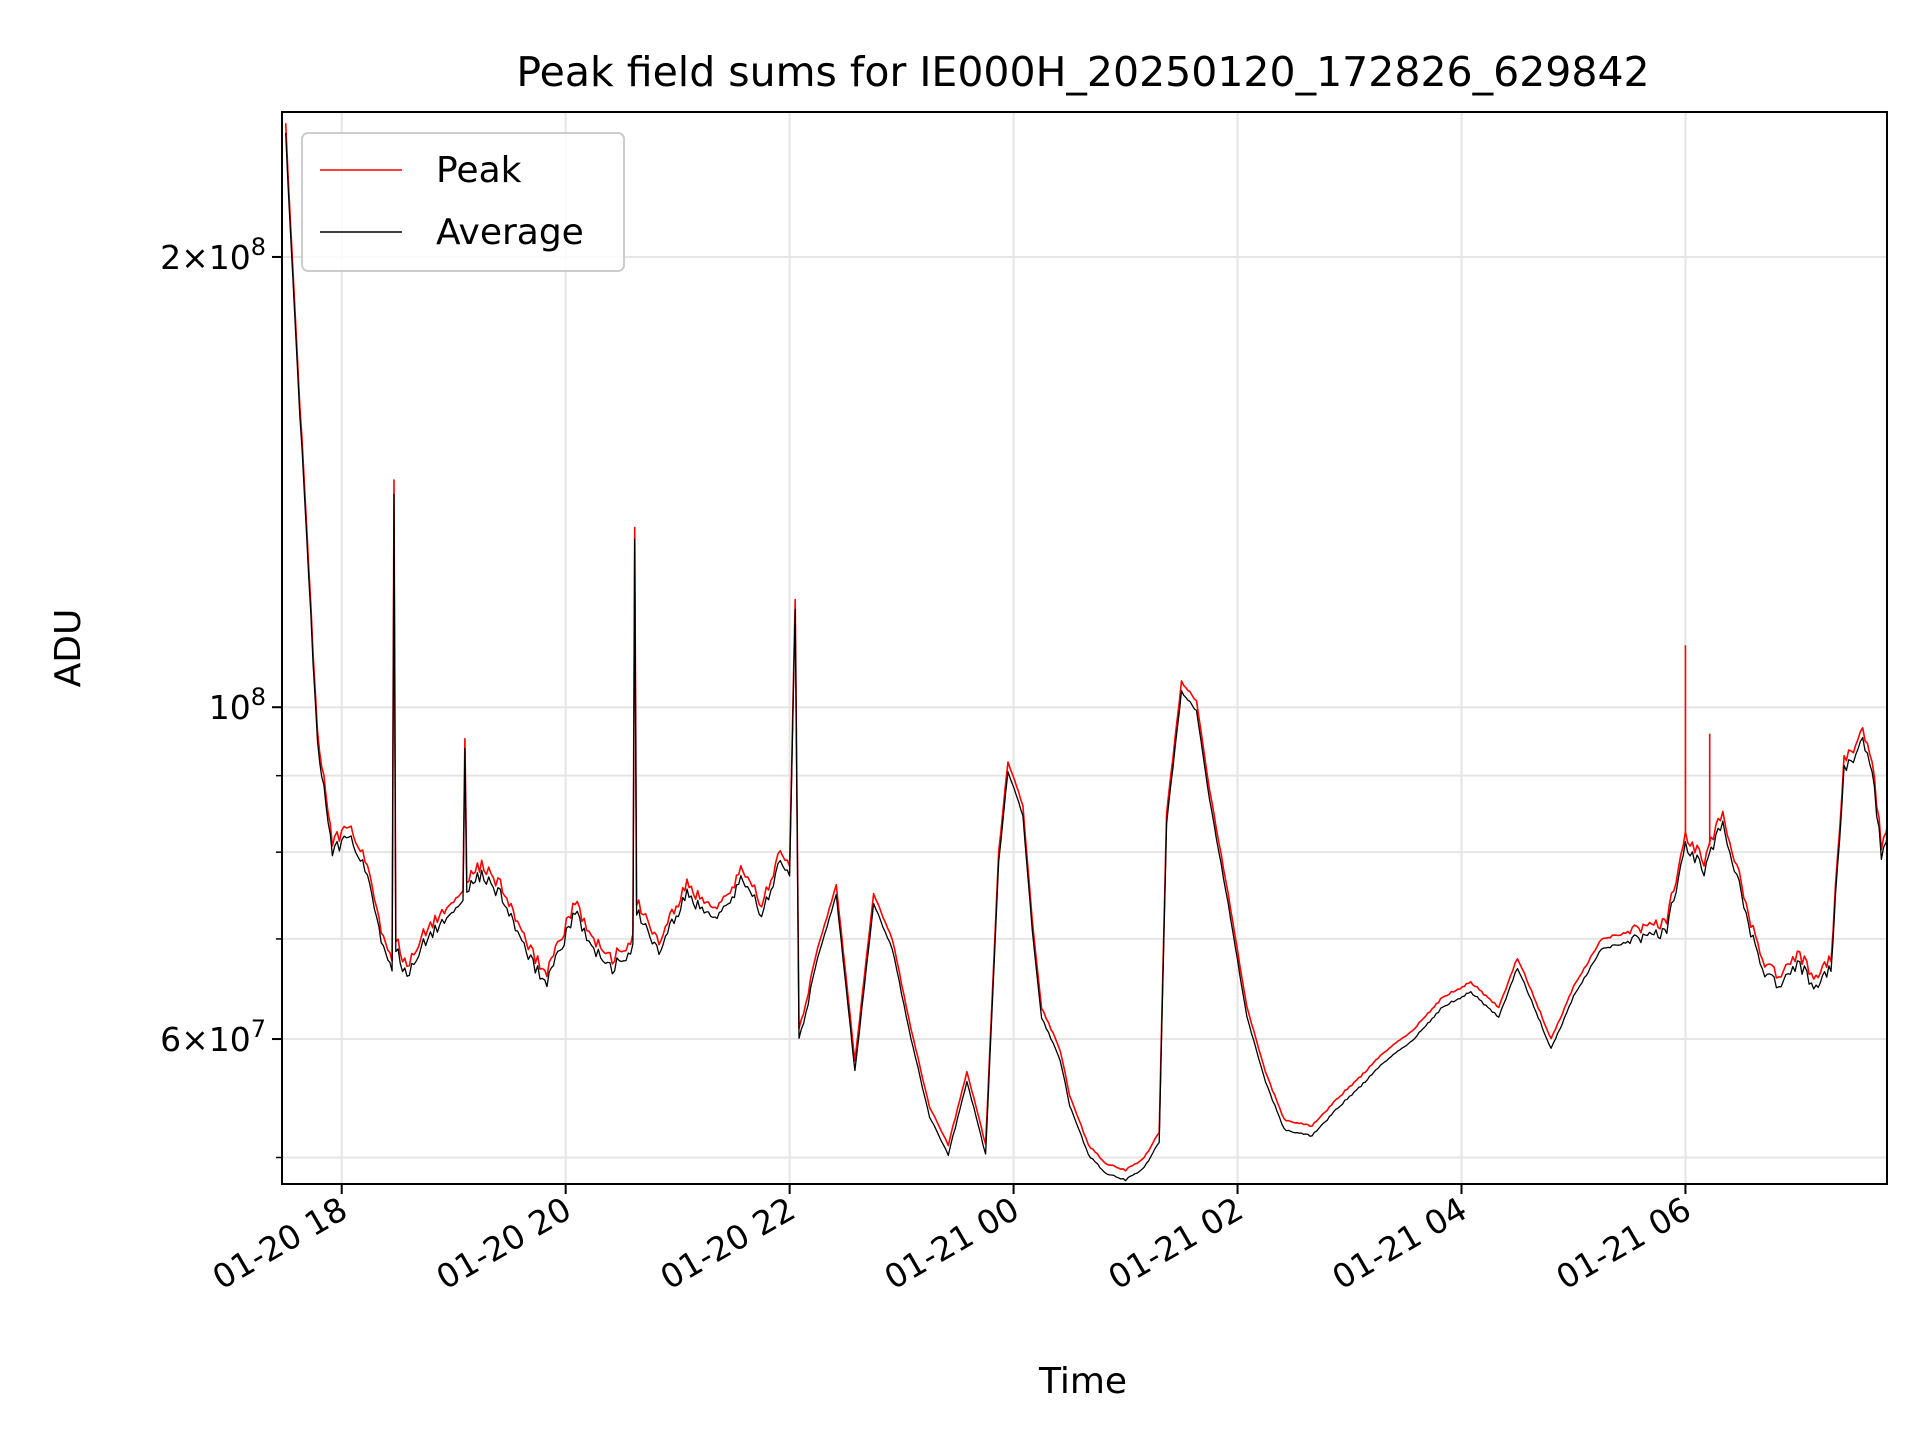 The width and height of the screenshot is (1920, 1440). I want to click on y-axis-label: ADU, so click(68, 648).